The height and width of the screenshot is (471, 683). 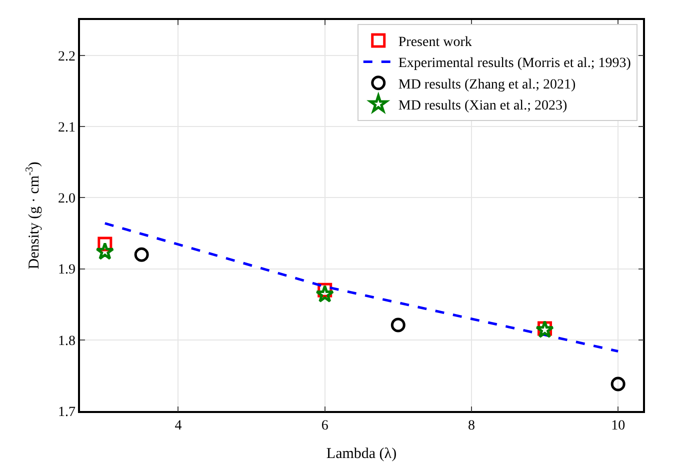 I want to click on y-tick-label: 1.9, so click(x=67, y=270).